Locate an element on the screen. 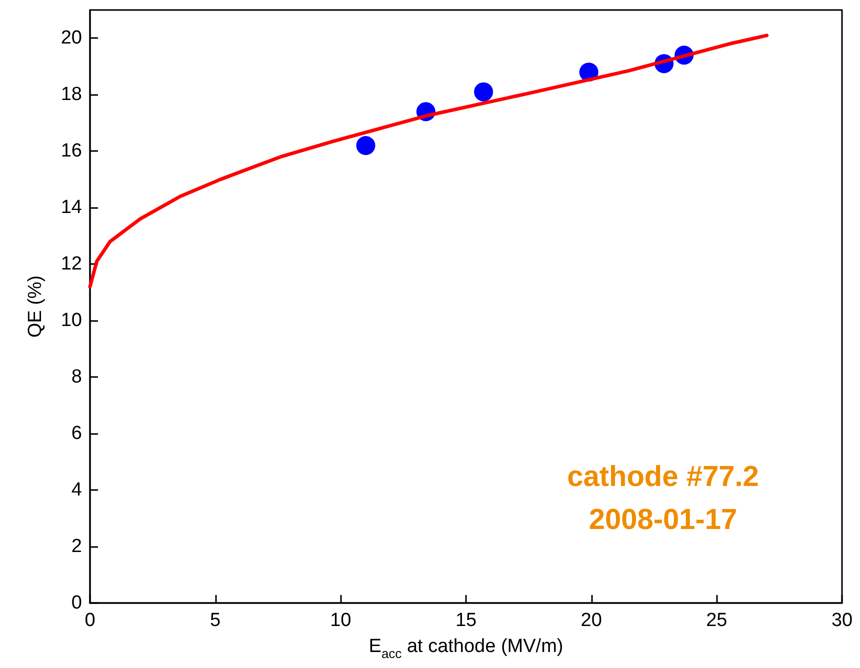  y-axis-title: QE (%) is located at coordinates (35, 306).